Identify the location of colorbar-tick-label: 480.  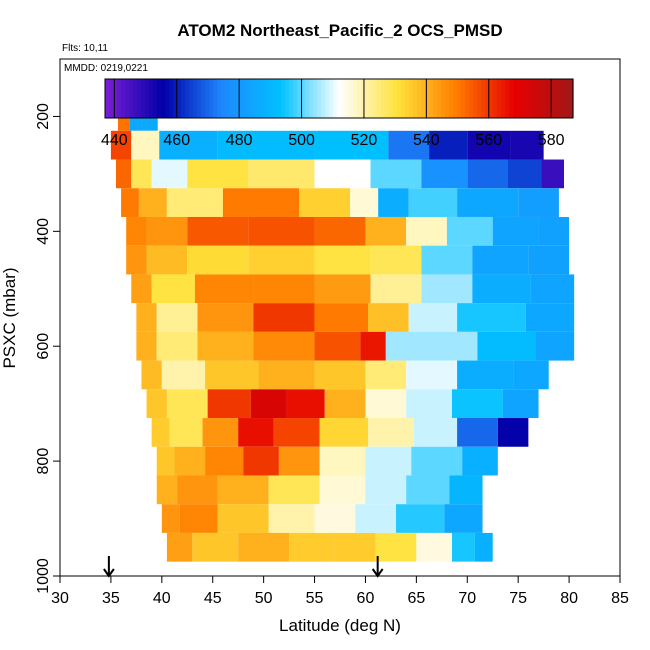
(239, 140).